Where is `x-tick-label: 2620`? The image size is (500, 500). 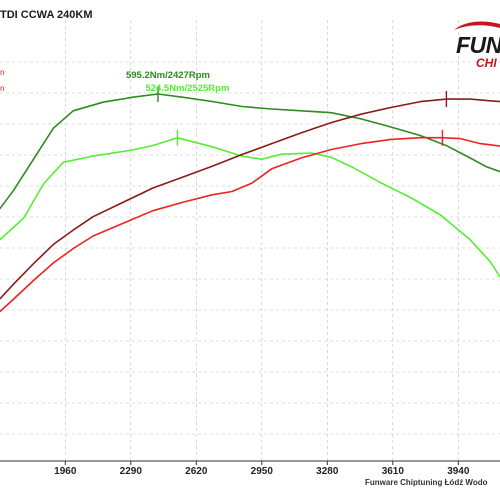
x-tick-label: 2620 is located at coordinates (196, 471).